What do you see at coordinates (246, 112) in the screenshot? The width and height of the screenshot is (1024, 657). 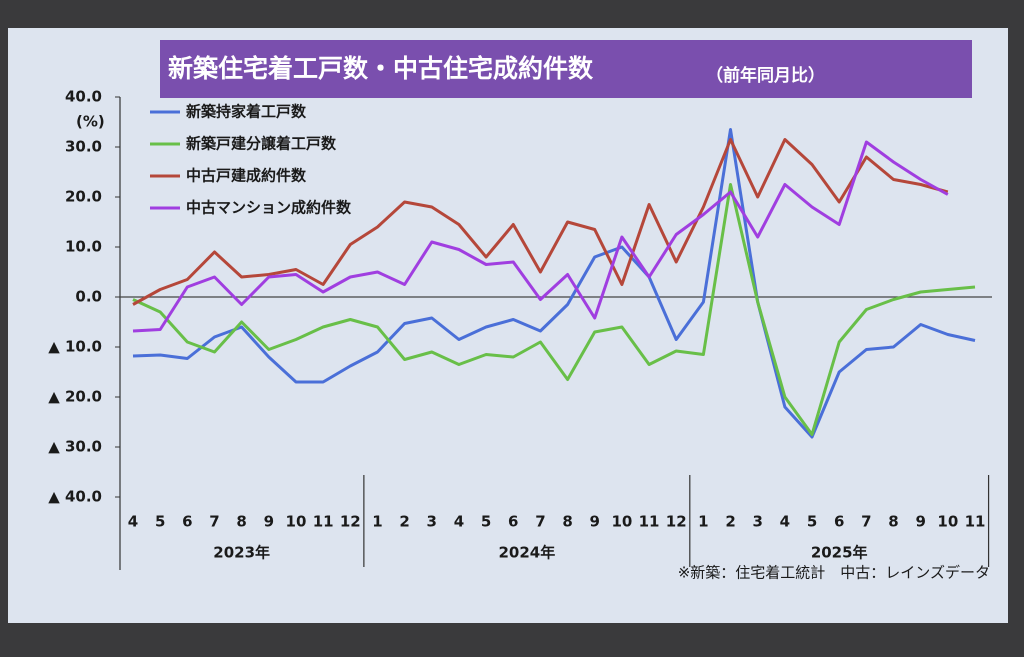 I see `legend-label: 新築持家着工戸数` at bounding box center [246, 112].